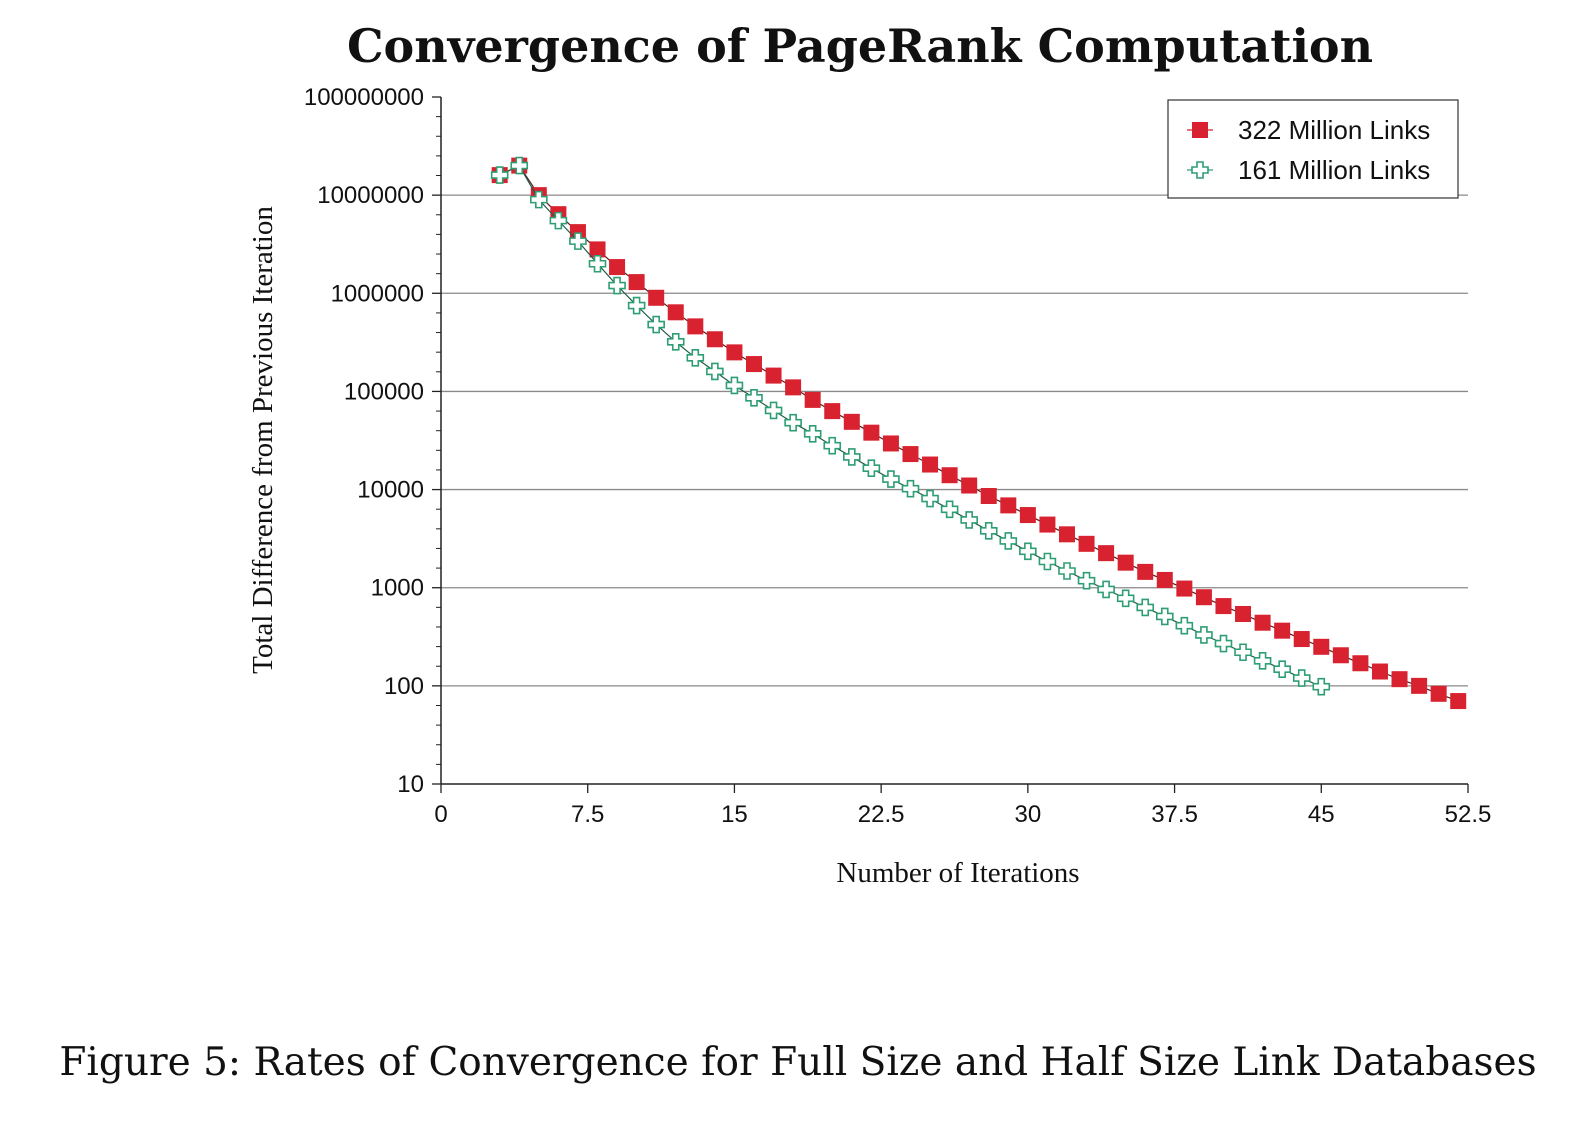 The width and height of the screenshot is (1596, 1132). What do you see at coordinates (1334, 170) in the screenshot?
I see `legend-label: 161 Million Links` at bounding box center [1334, 170].